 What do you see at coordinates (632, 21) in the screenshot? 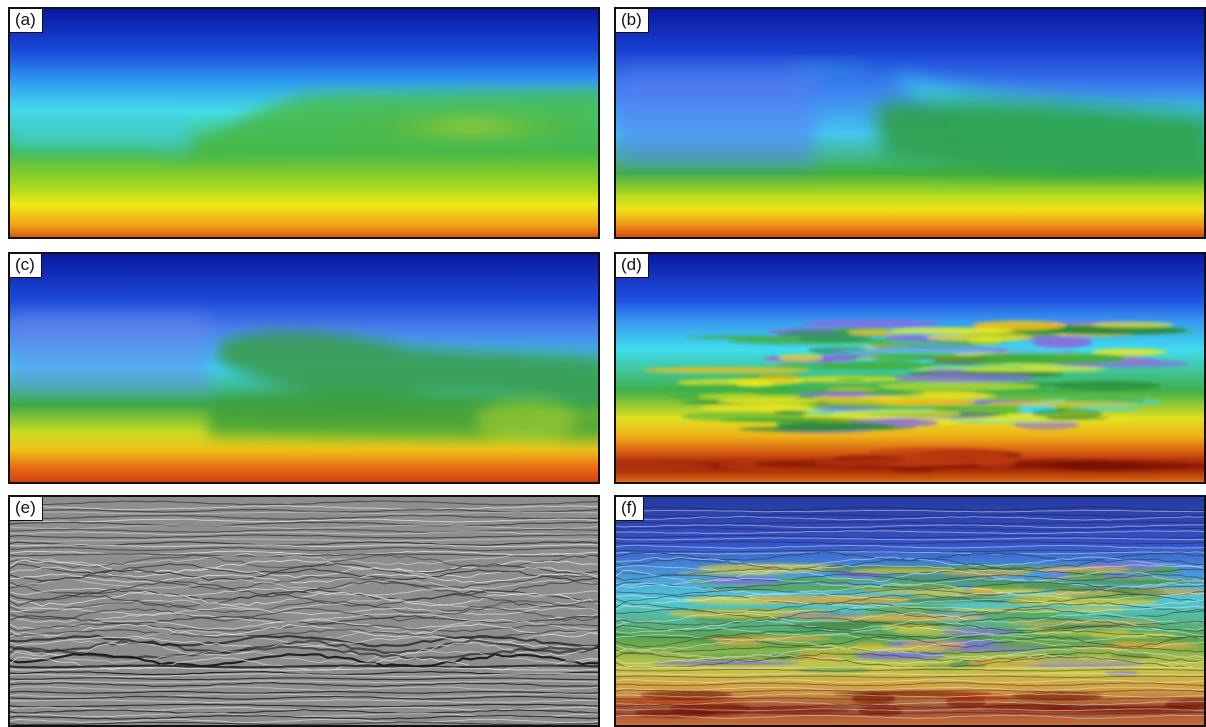
I see `panel-label: (b)` at bounding box center [632, 21].